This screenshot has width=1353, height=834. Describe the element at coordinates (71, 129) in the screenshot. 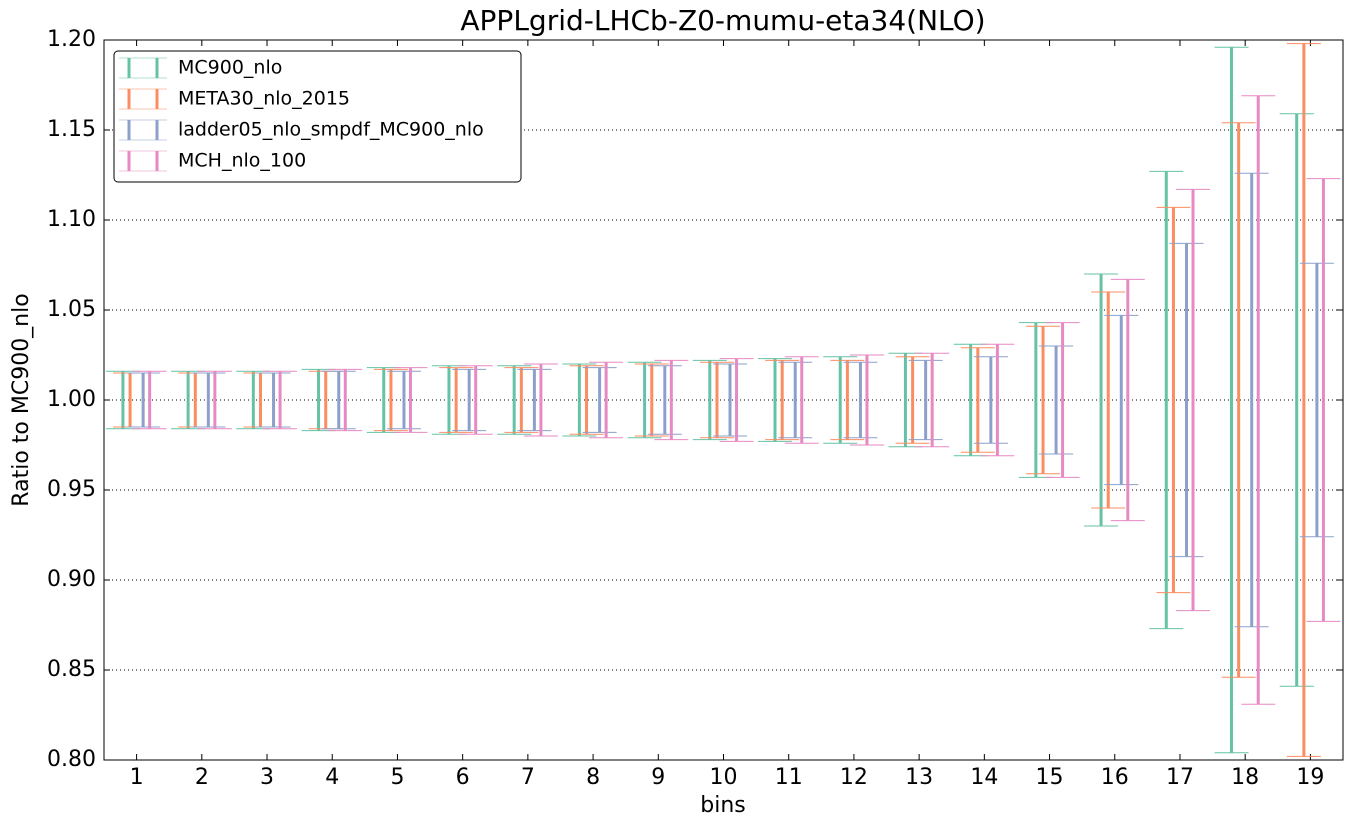

I see `y-tick-label: 1.15` at that location.